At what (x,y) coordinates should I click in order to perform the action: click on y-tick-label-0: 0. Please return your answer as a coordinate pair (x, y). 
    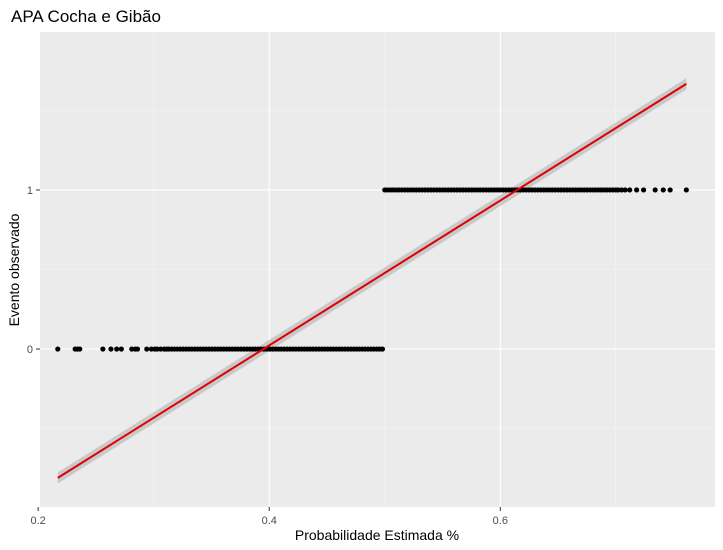
    Looking at the image, I should click on (30, 350).